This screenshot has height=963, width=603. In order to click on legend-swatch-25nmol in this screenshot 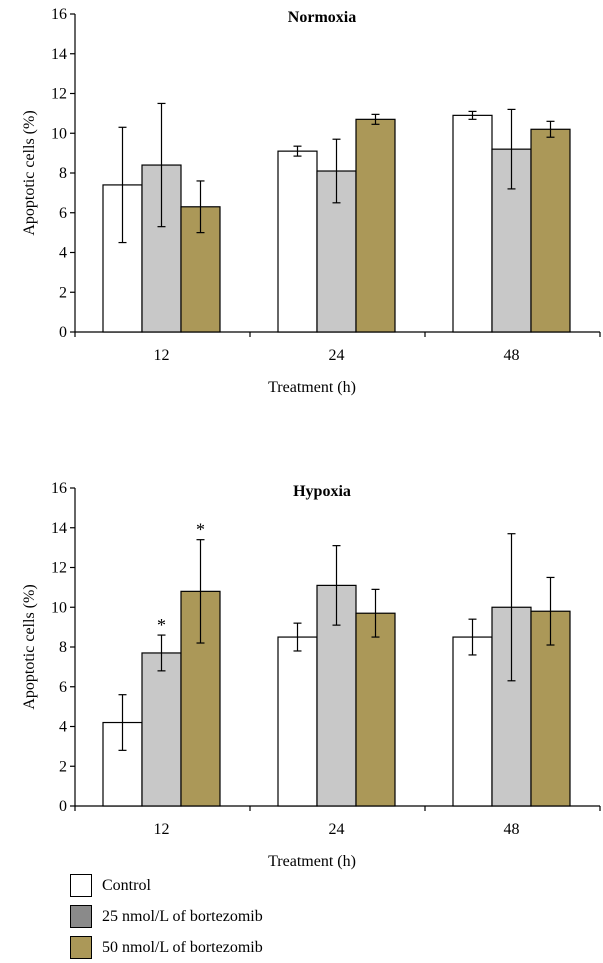, I will do `click(81, 916)`.